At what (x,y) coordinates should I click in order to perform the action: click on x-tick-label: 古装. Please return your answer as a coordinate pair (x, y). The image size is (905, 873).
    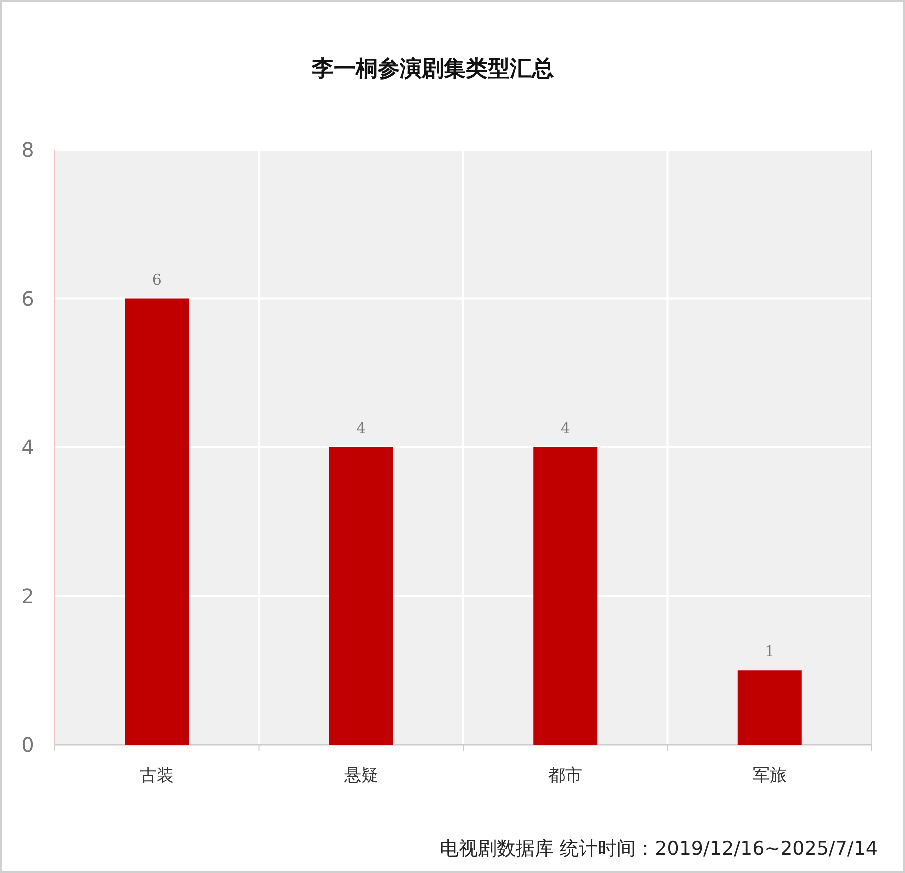
    Looking at the image, I should click on (157, 776).